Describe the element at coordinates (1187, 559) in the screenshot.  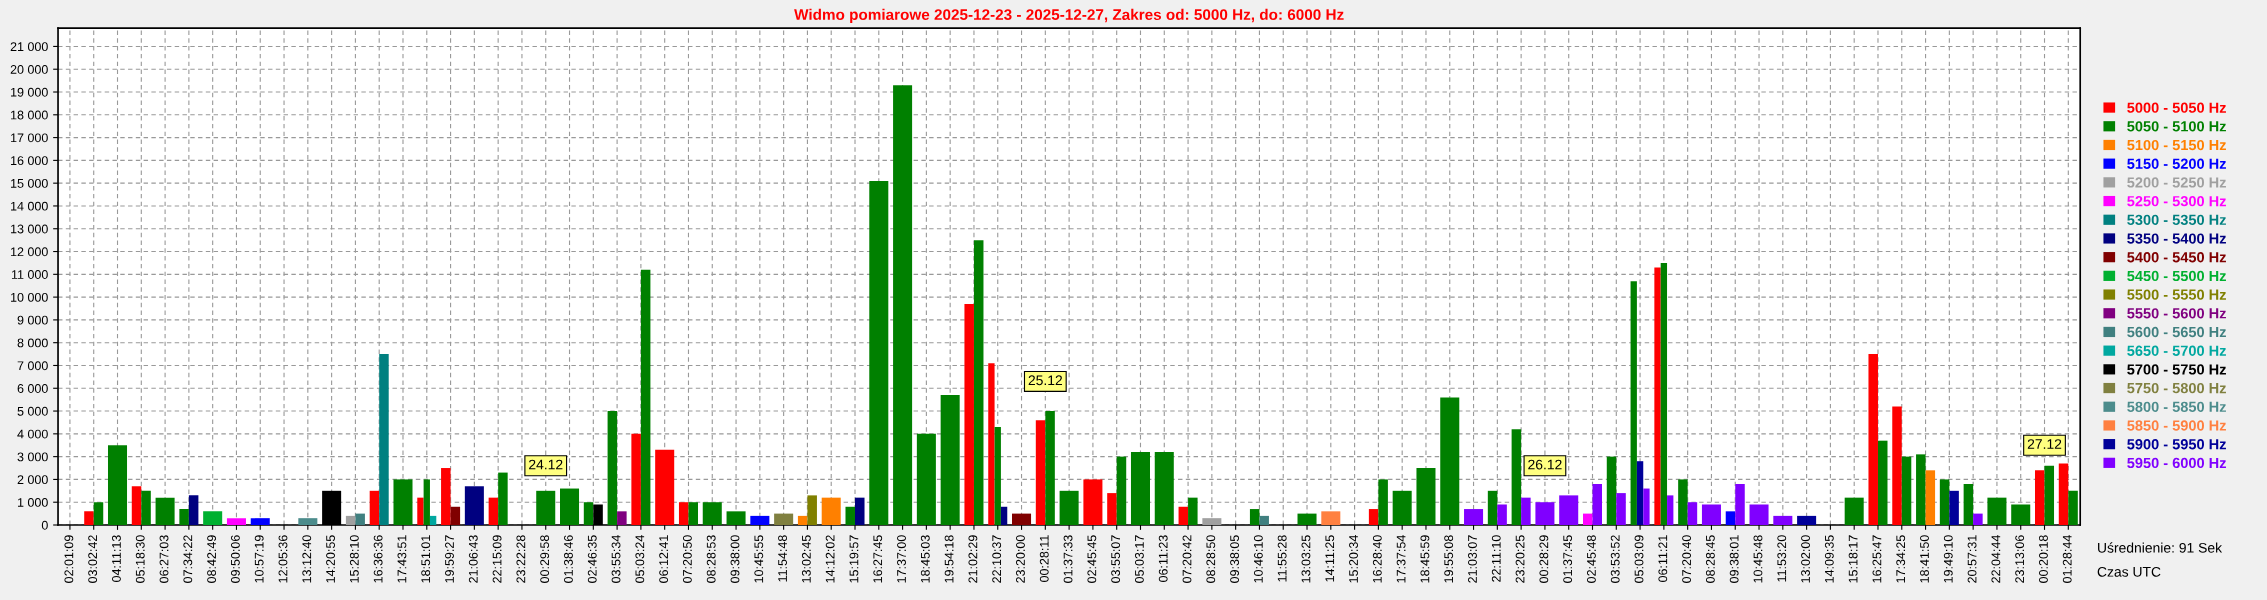
I see `x-tick-label: 07:20:42` at that location.